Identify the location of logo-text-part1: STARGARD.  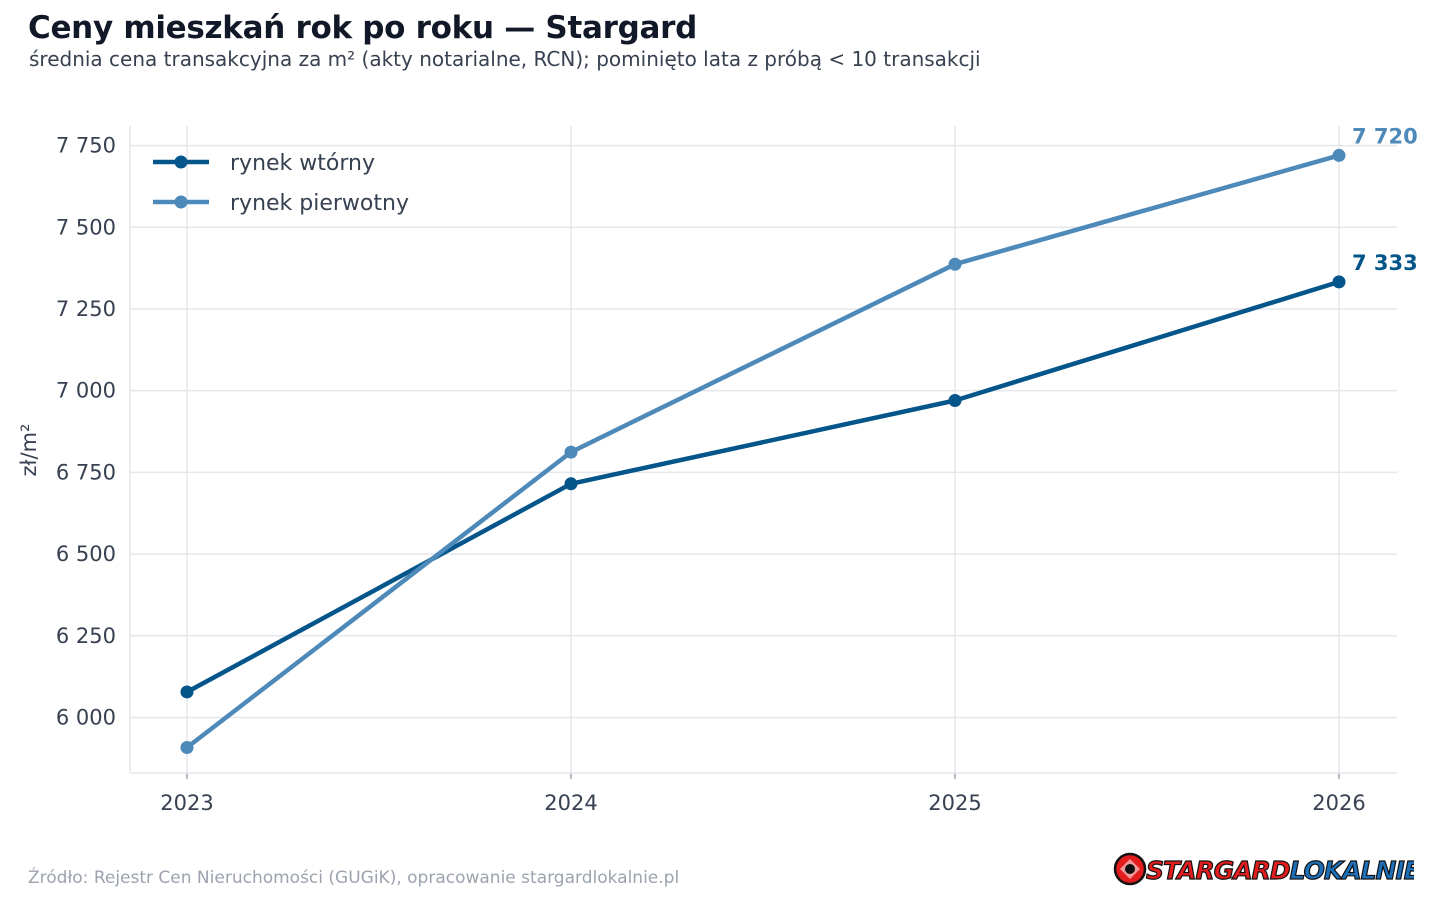
(1218, 870).